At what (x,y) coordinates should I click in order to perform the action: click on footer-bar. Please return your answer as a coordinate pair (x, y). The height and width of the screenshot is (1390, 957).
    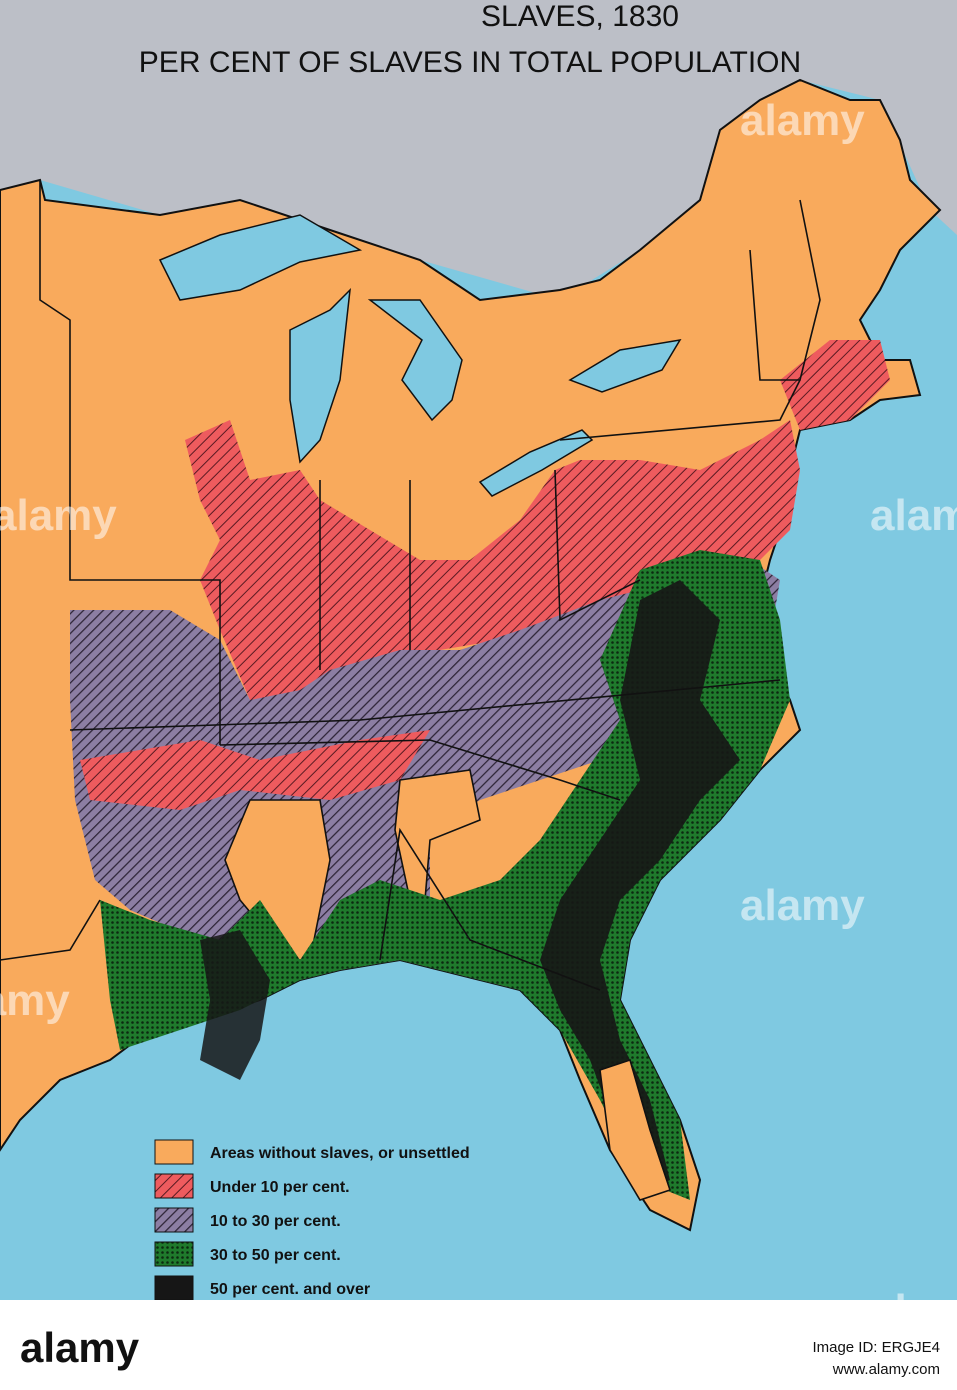
    Looking at the image, I should click on (478, 1345).